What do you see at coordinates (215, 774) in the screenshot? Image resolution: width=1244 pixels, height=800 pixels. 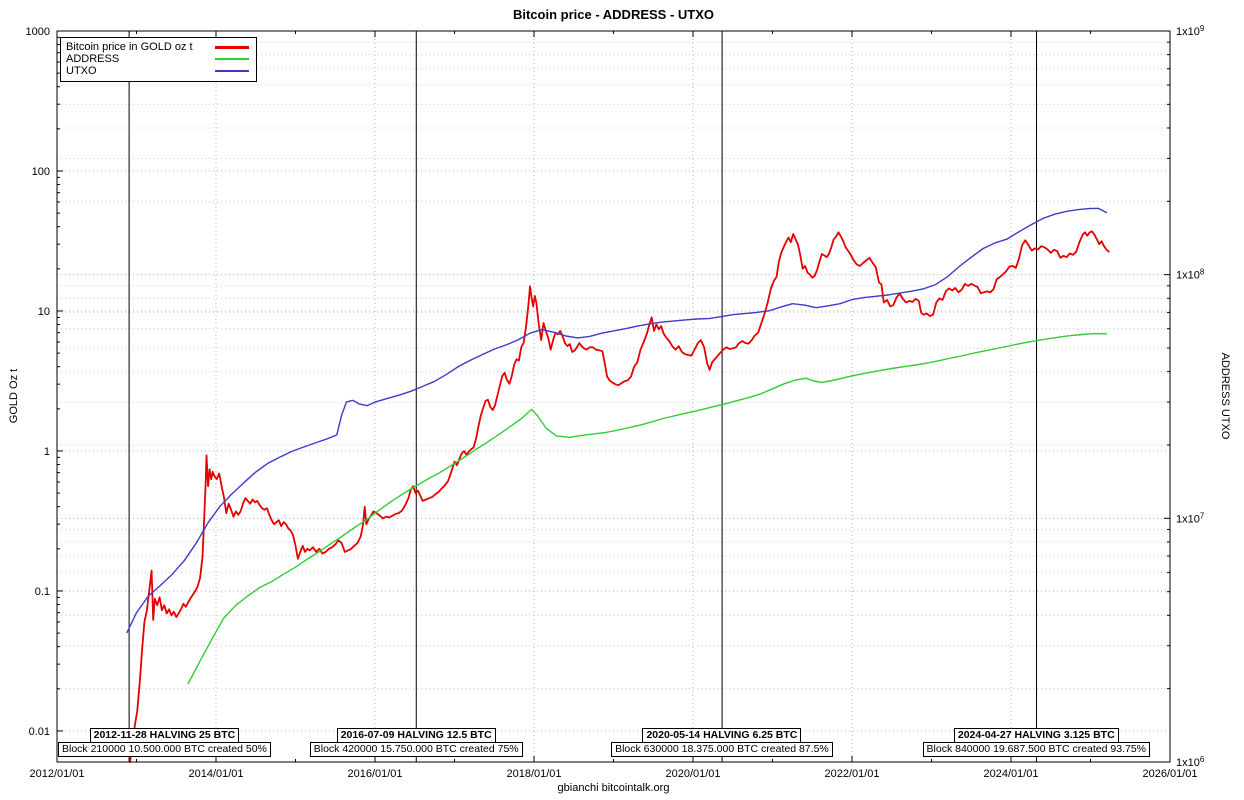 I see `x-tick-label: 2014/01/01` at bounding box center [215, 774].